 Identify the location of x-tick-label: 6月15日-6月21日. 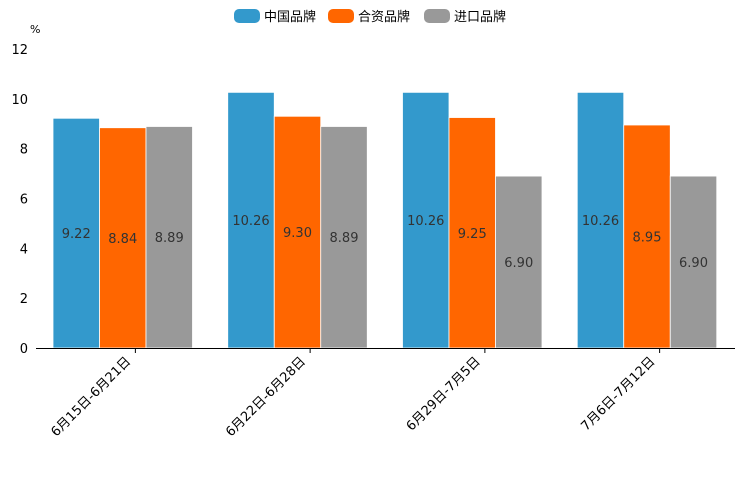
(91, 397).